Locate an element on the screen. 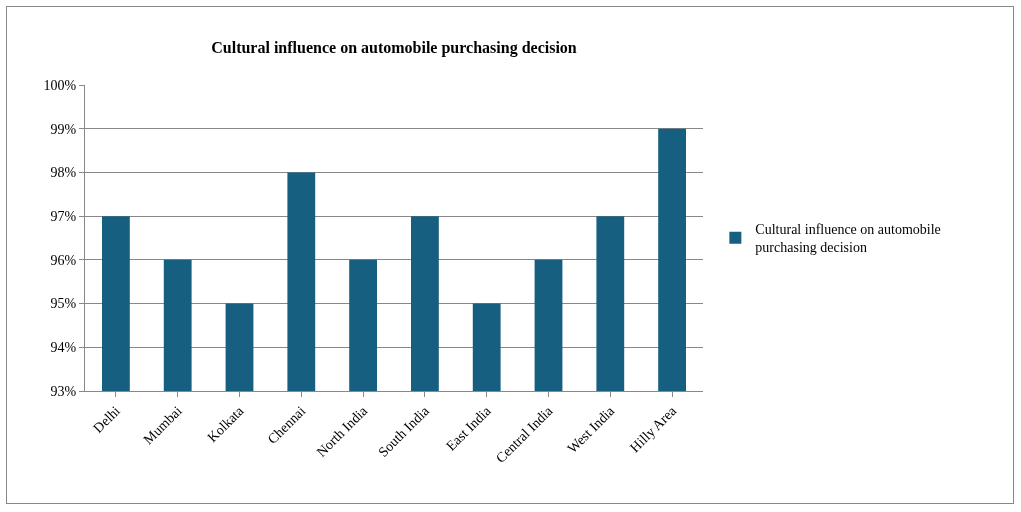 The image size is (1021, 512). y-tick-label: 98% is located at coordinates (63, 173).